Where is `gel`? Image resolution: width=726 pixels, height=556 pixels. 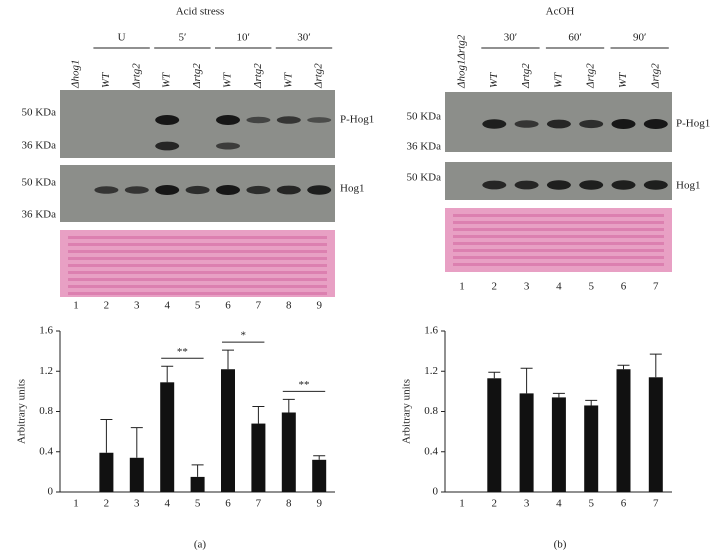
gel is located at coordinates (558, 240).